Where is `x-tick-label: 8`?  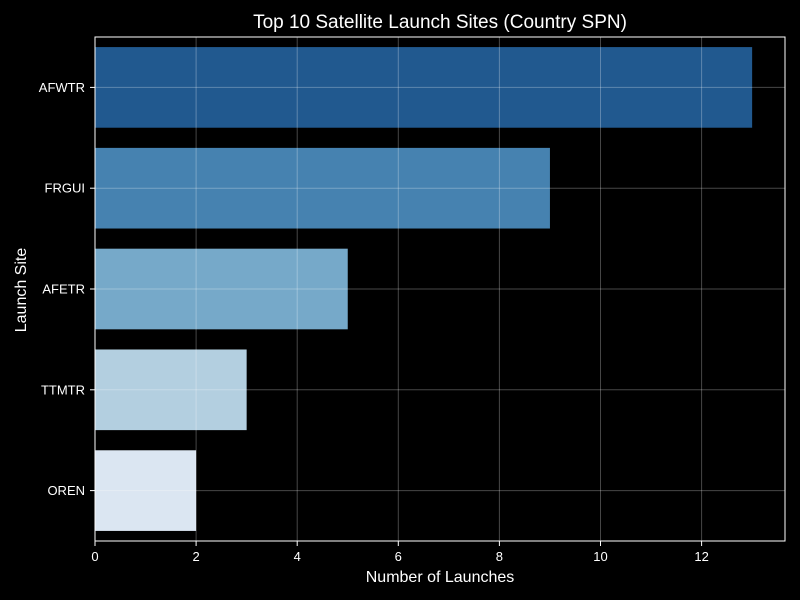 x-tick-label: 8 is located at coordinates (499, 556).